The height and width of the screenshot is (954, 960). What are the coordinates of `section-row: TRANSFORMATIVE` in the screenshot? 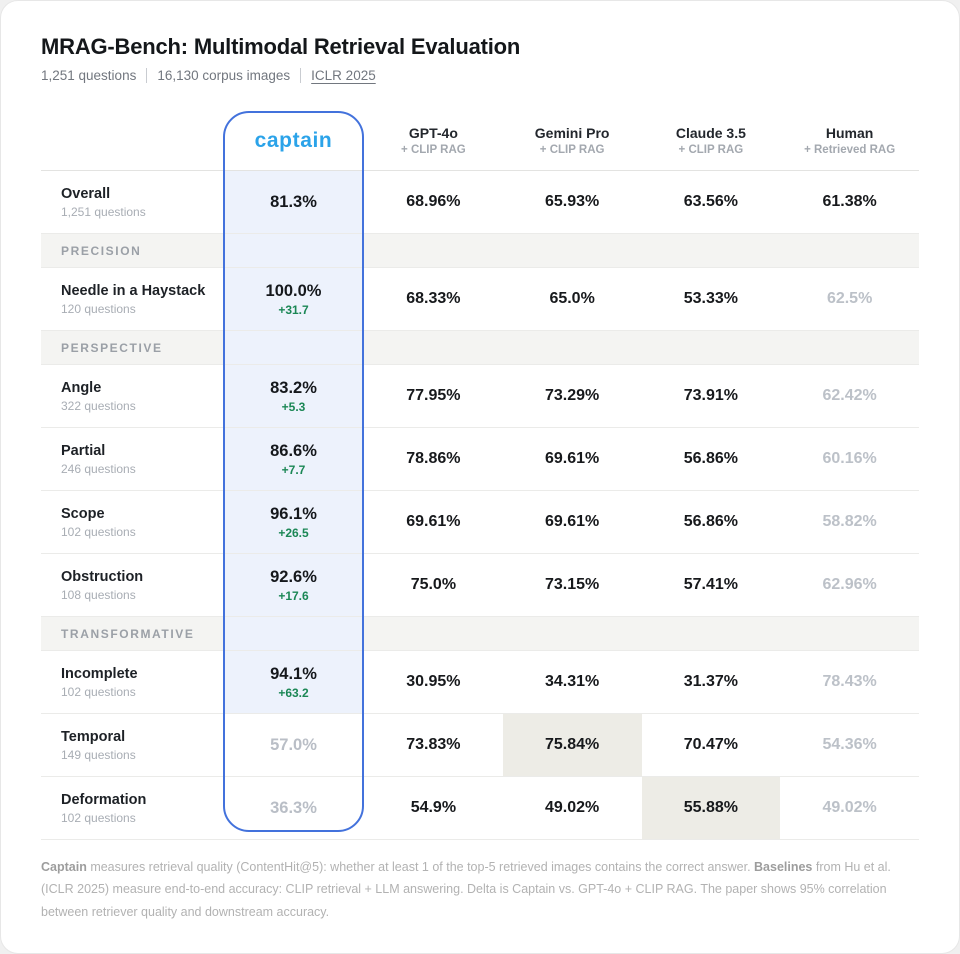 It's located at (480, 634).